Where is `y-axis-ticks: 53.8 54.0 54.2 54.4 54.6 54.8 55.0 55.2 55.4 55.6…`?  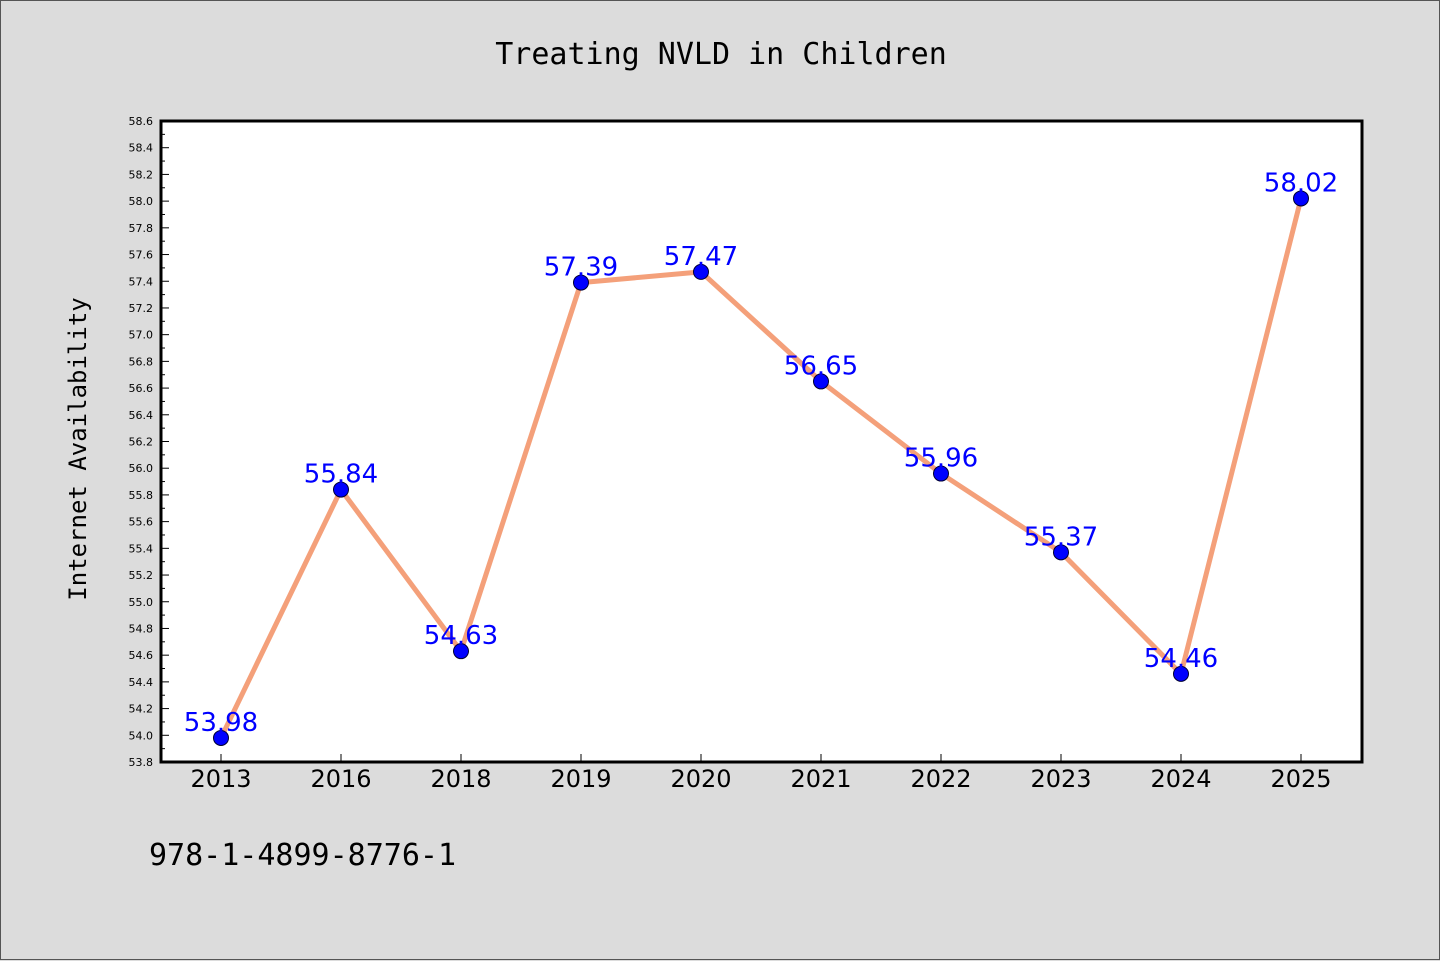
y-axis-ticks: 53.8 54.0 54.2 54.4 54.6 54.8 55.0 55.2 55.4 55.6… is located at coordinates (149, 442).